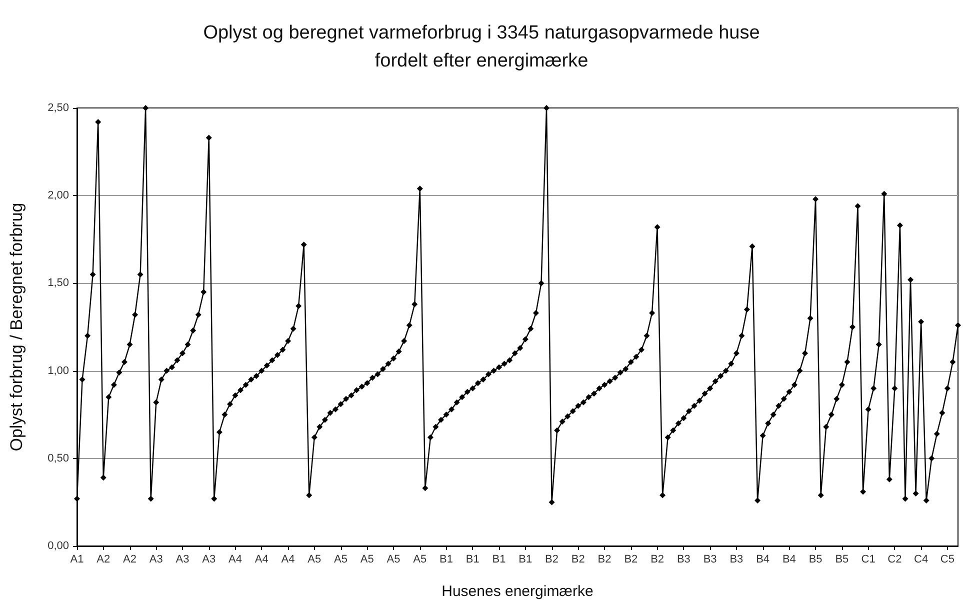 Image resolution: width=963 pixels, height=604 pixels. Describe the element at coordinates (921, 560) in the screenshot. I see `x-tick-label: C4` at that location.